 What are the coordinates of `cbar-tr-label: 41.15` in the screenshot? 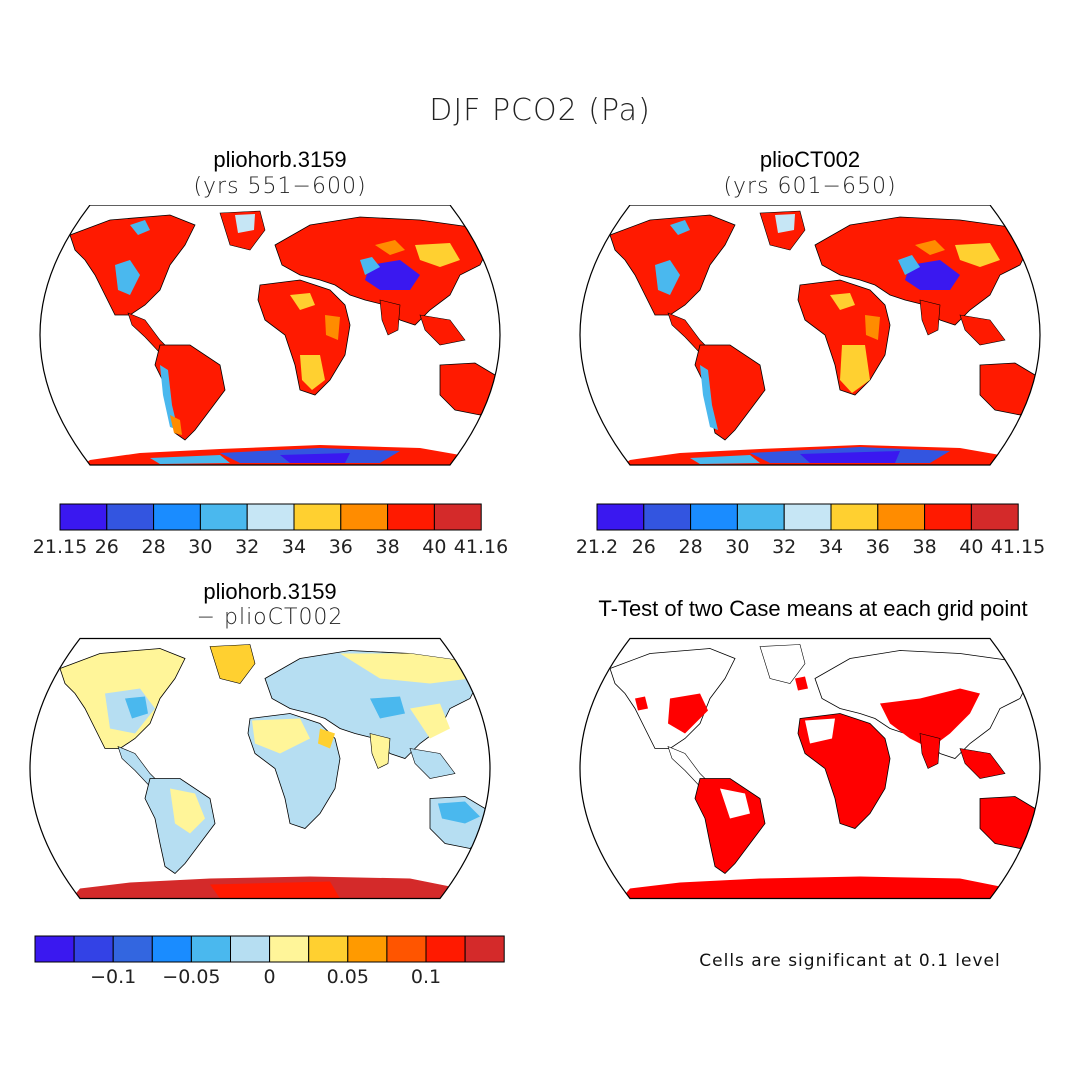 It's located at (1018, 547).